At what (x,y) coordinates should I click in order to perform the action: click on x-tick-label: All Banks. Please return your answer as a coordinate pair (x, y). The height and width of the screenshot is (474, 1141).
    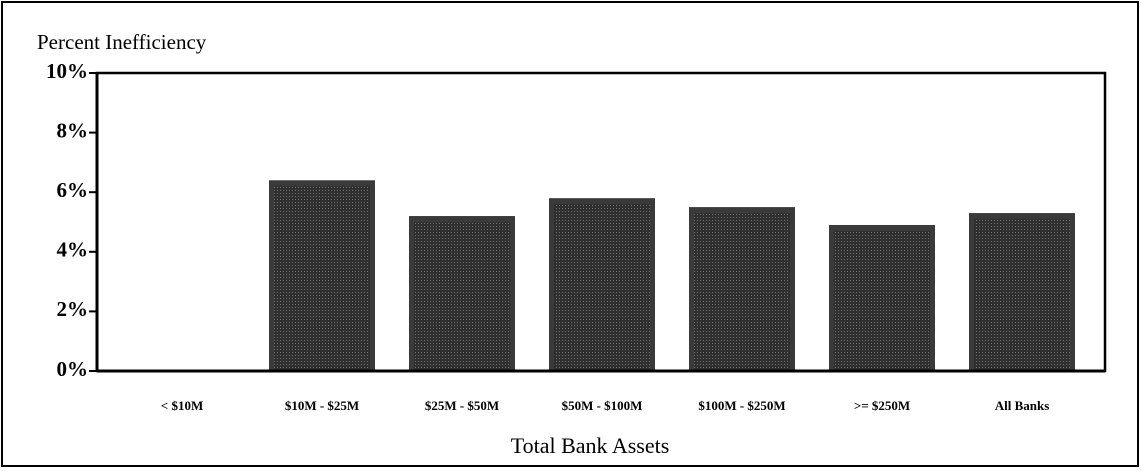
    Looking at the image, I should click on (1022, 405).